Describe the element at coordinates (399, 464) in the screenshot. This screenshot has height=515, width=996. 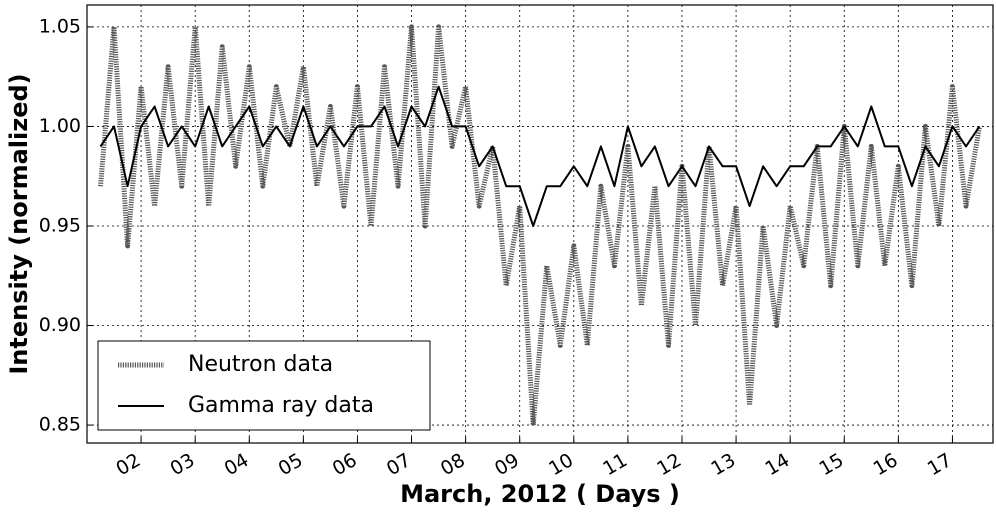
I see `x-tick-label: 07` at that location.